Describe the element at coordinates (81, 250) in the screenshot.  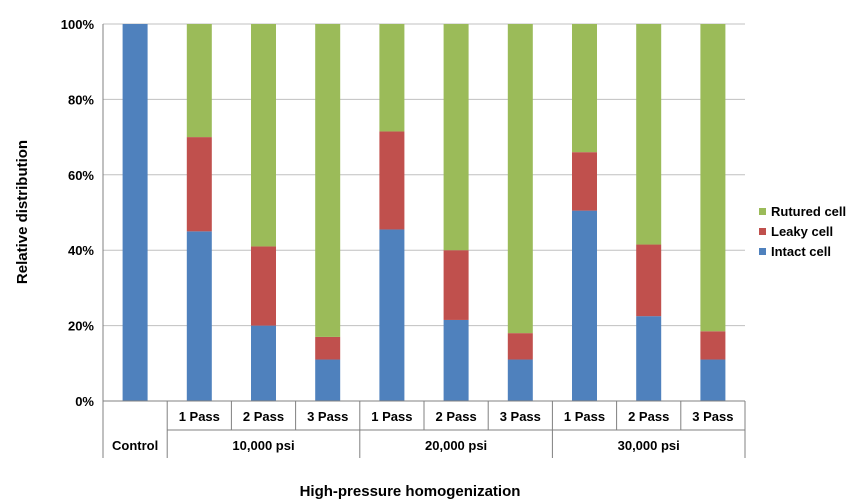
I see `y-tick-label: 40%` at that location.